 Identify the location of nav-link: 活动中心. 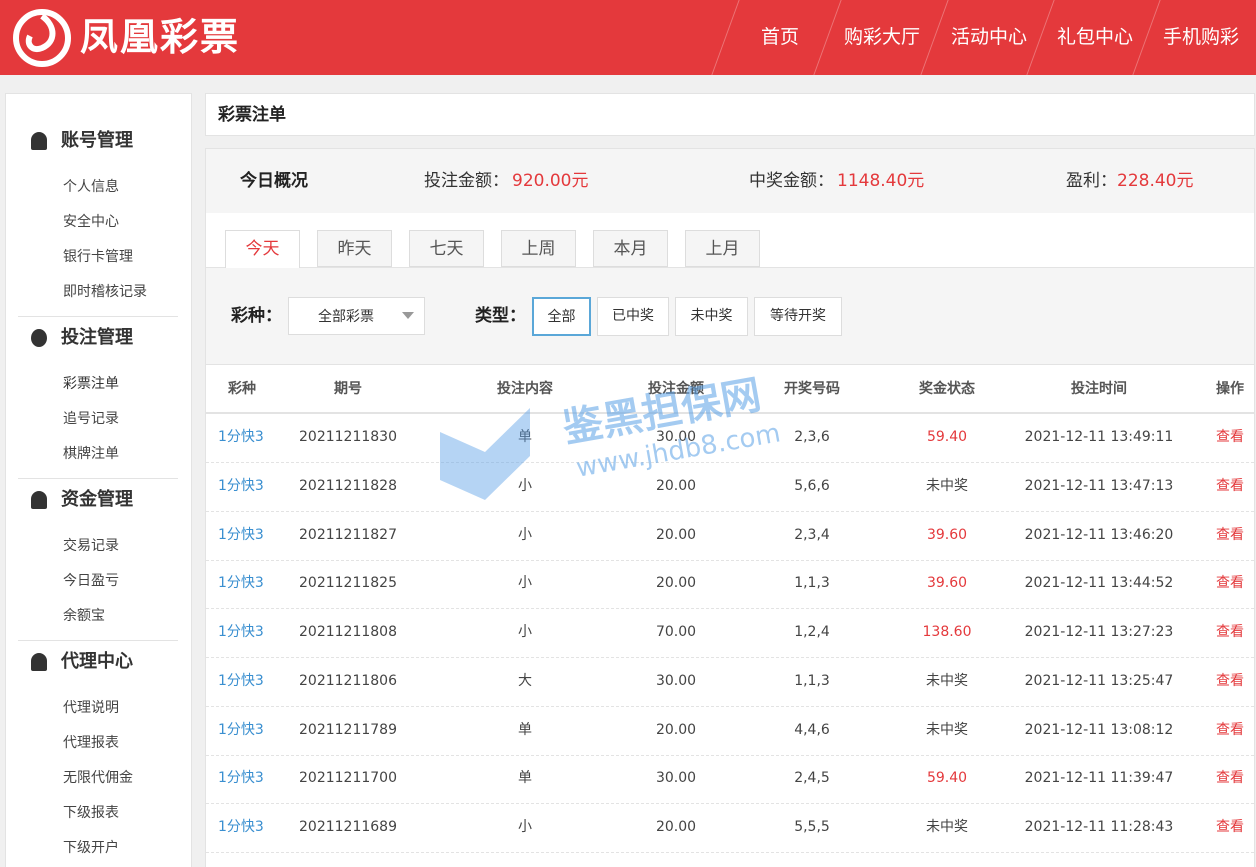
(988, 37).